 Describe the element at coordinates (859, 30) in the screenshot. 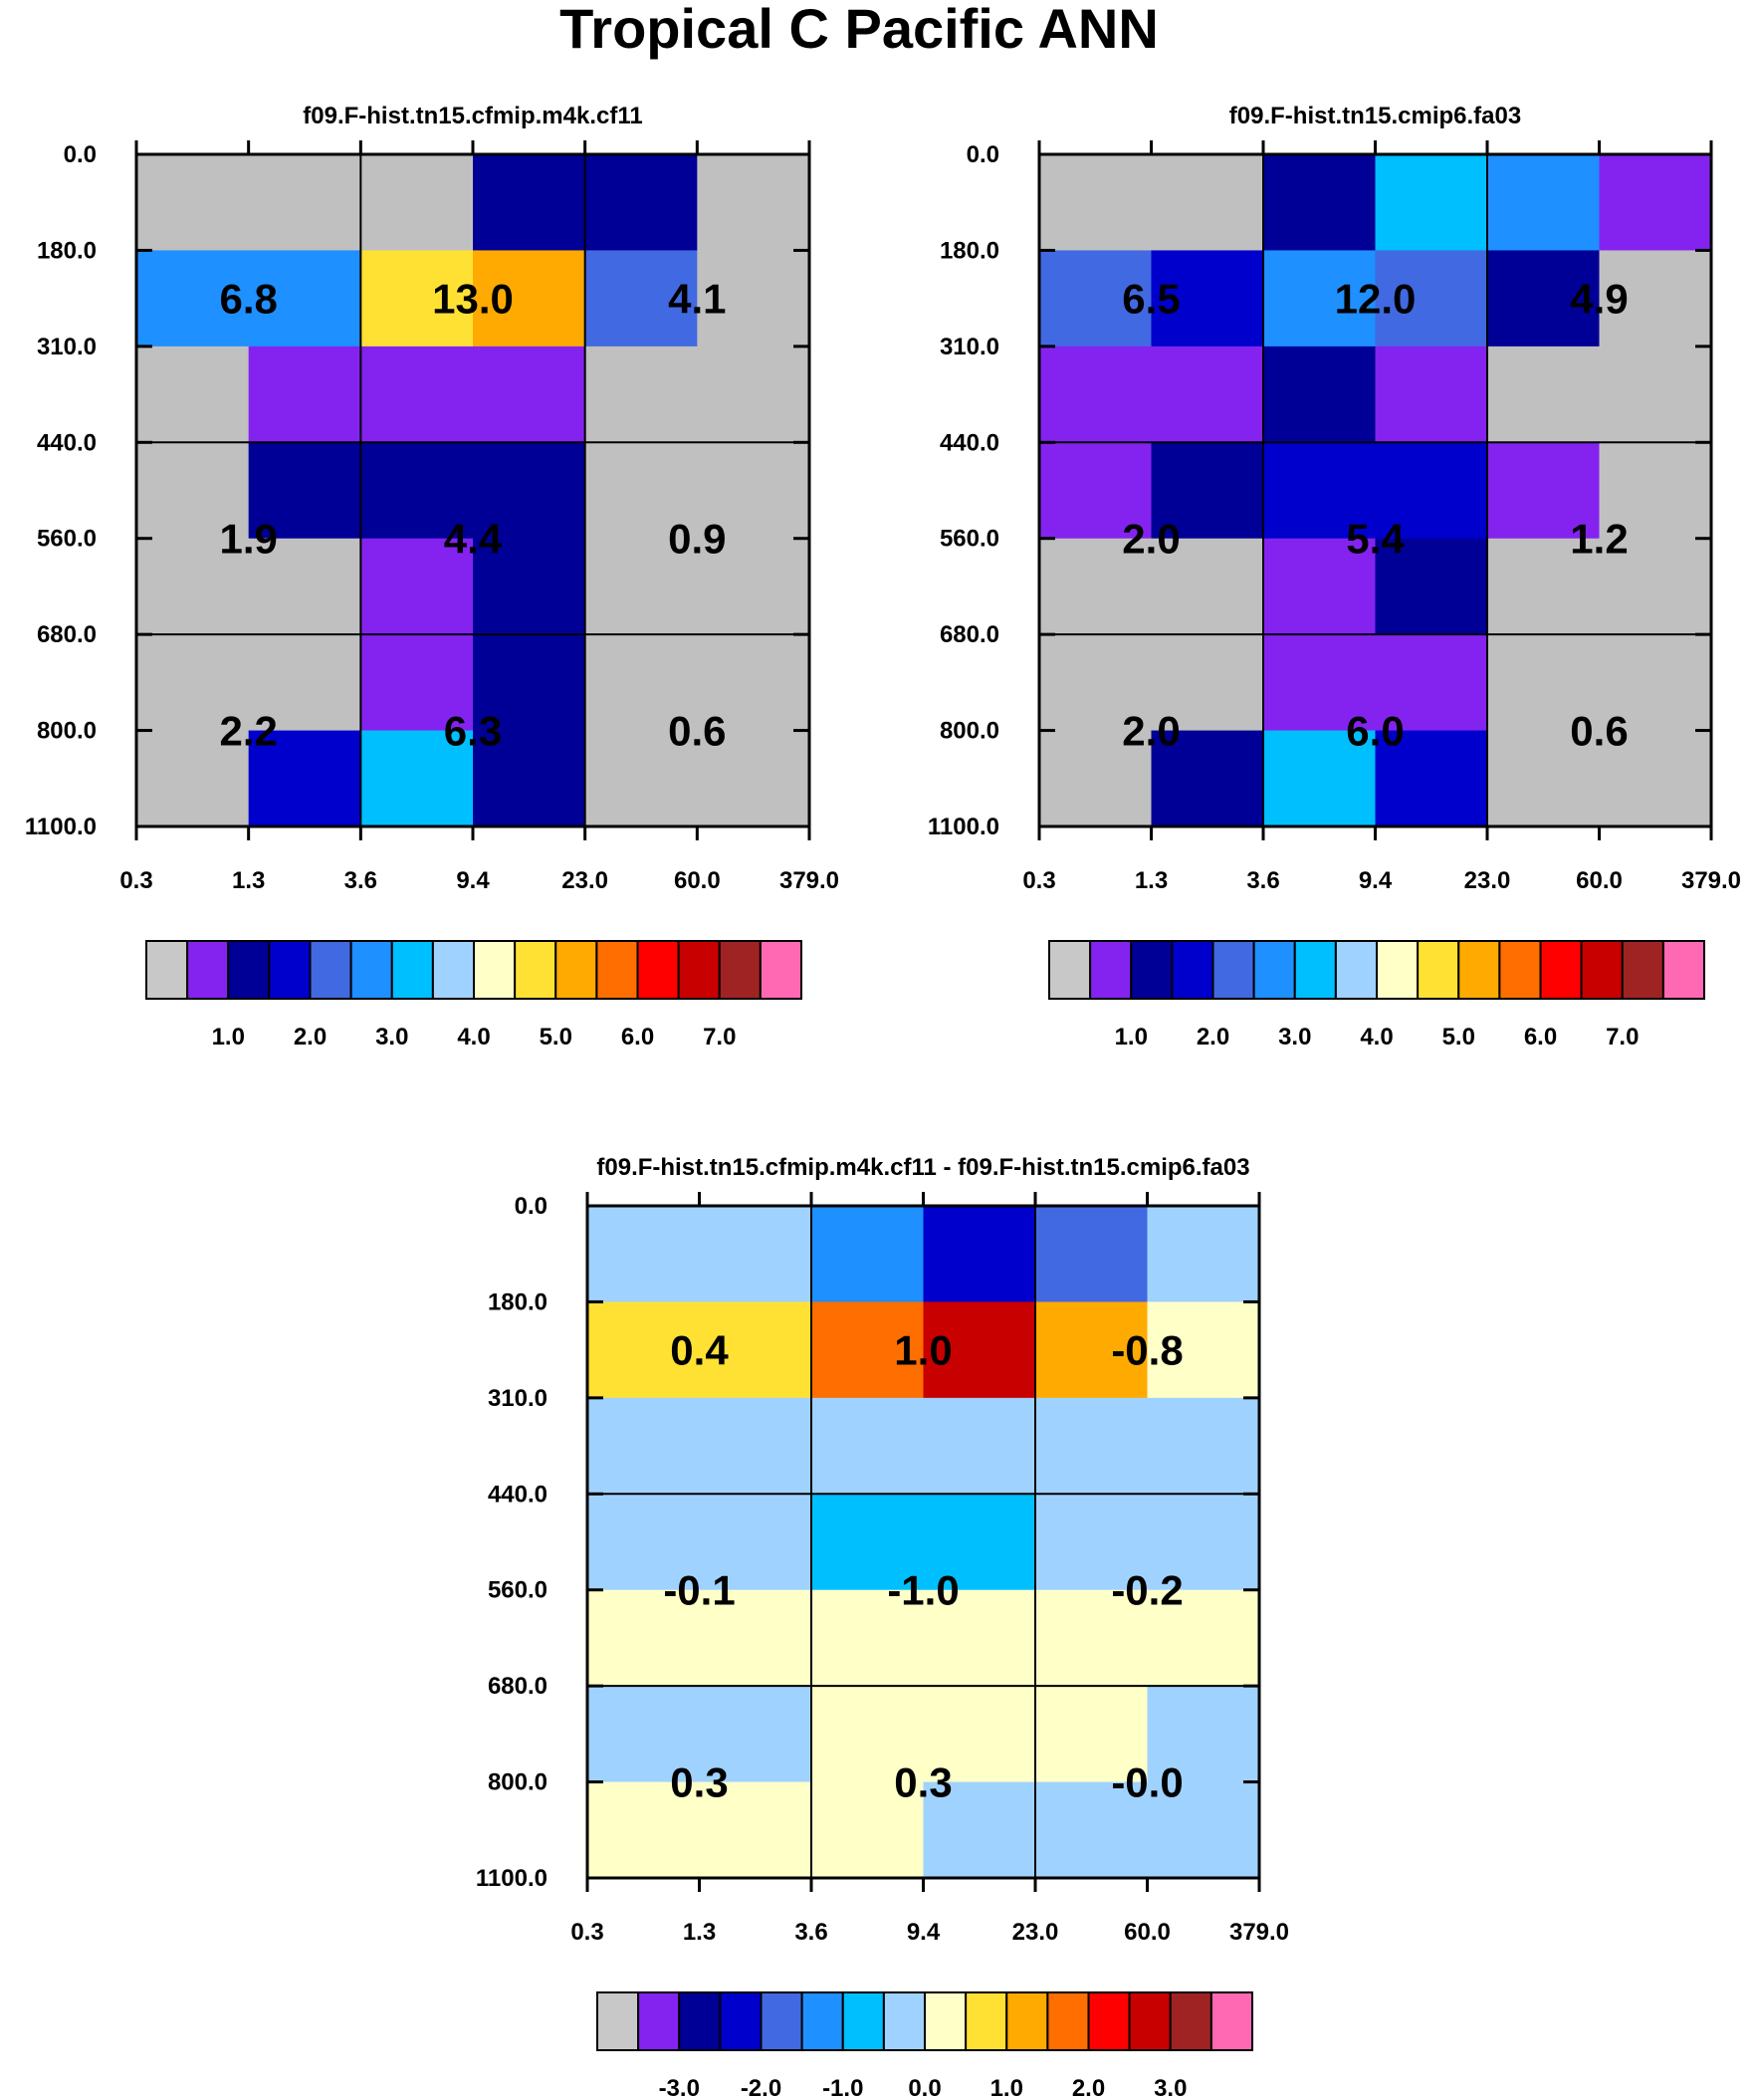

I see `main-title: Tropical C Pacific ANN` at that location.